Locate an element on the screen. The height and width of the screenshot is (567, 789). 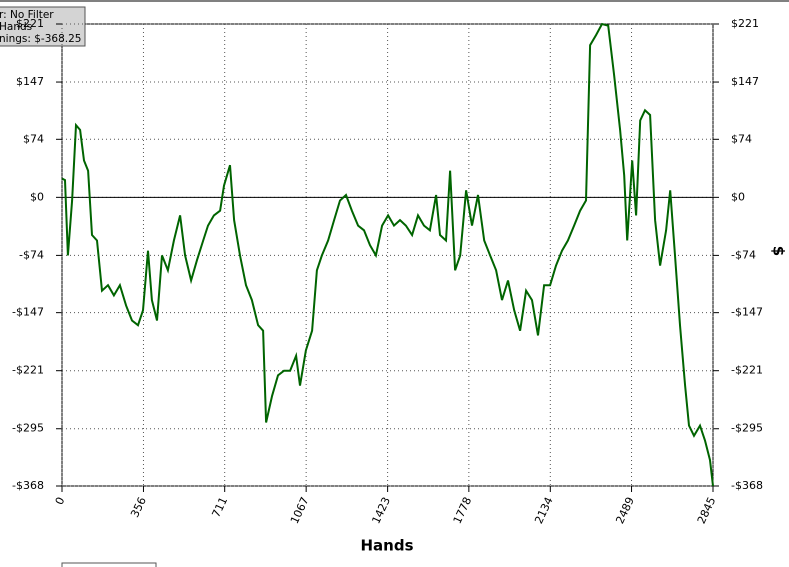
y2-tick-label: -$221 is located at coordinates (747, 370).